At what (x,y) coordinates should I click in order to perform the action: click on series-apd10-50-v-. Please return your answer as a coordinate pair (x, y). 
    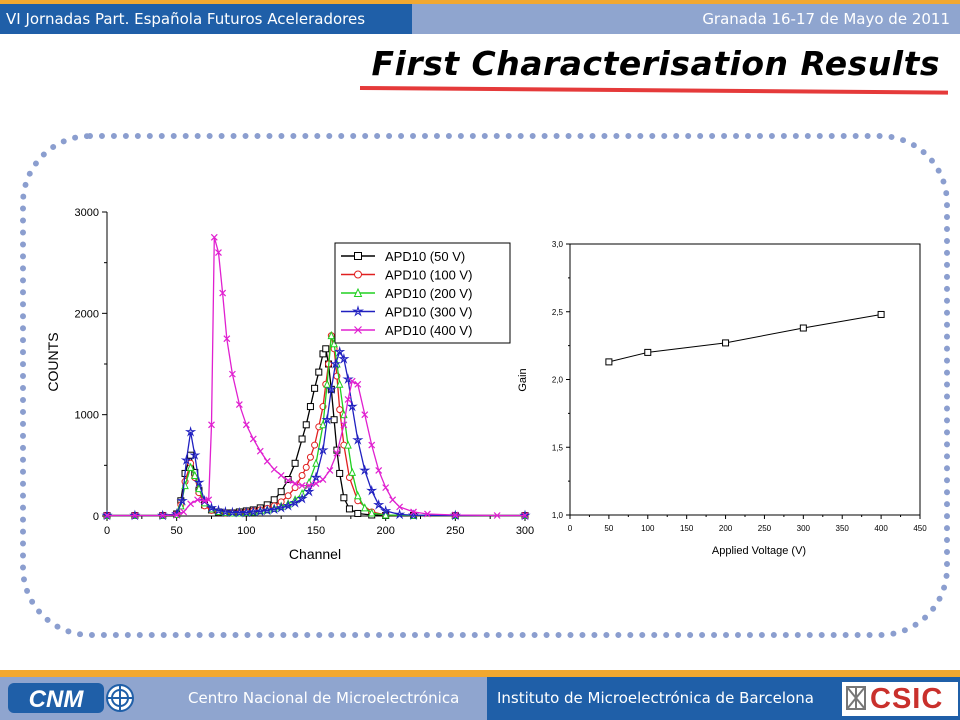
    Looking at the image, I should click on (316, 432).